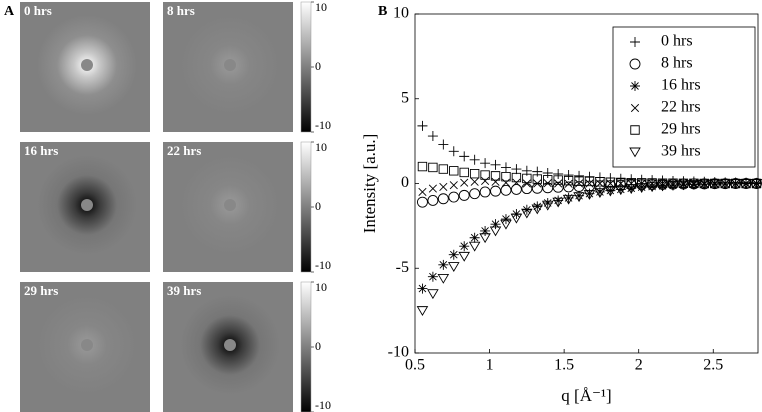 Image resolution: width=762 pixels, height=412 pixels. Describe the element at coordinates (677, 41) in the screenshot. I see `legend-label: 0 hrs` at that location.